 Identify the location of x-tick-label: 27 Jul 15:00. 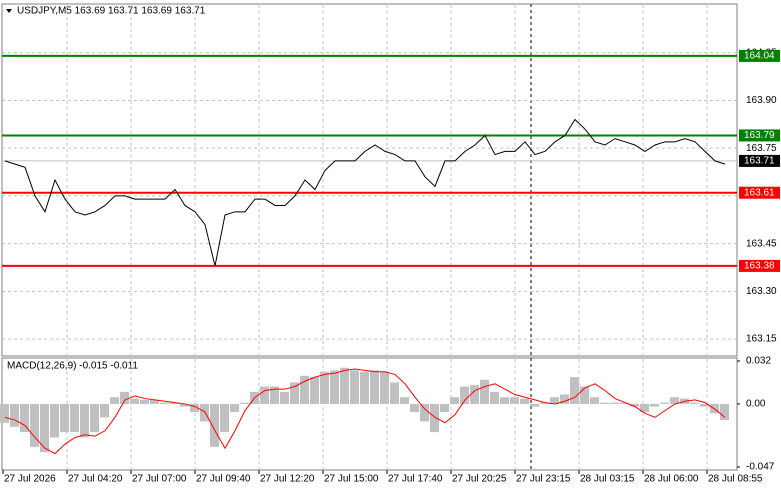
(351, 479).